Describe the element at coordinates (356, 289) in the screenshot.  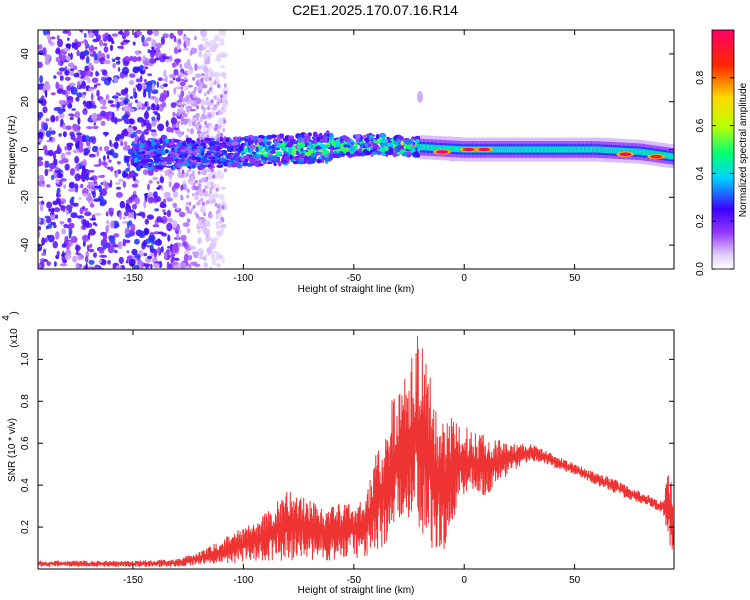
I see `top-x-axis-label: Height of straight line (km)` at that location.